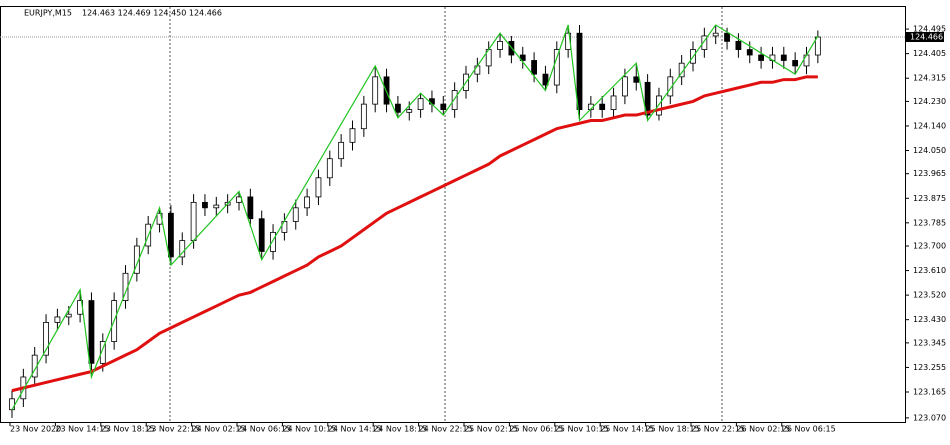  Describe the element at coordinates (491, 429) in the screenshot. I see `x-tick-label: 25 Nov 02:15` at that location.